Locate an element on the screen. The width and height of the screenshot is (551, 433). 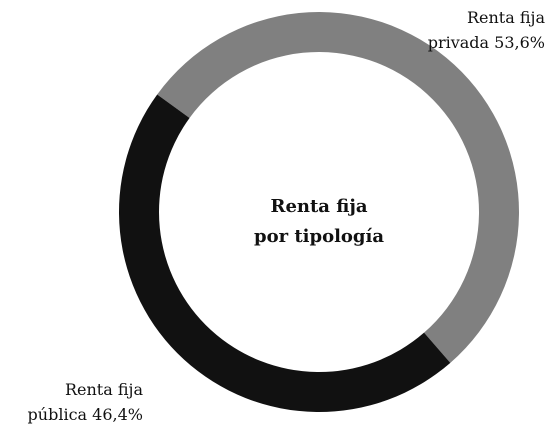
segment-label: Renta fija pública 46,4% is located at coordinates (71, 402).